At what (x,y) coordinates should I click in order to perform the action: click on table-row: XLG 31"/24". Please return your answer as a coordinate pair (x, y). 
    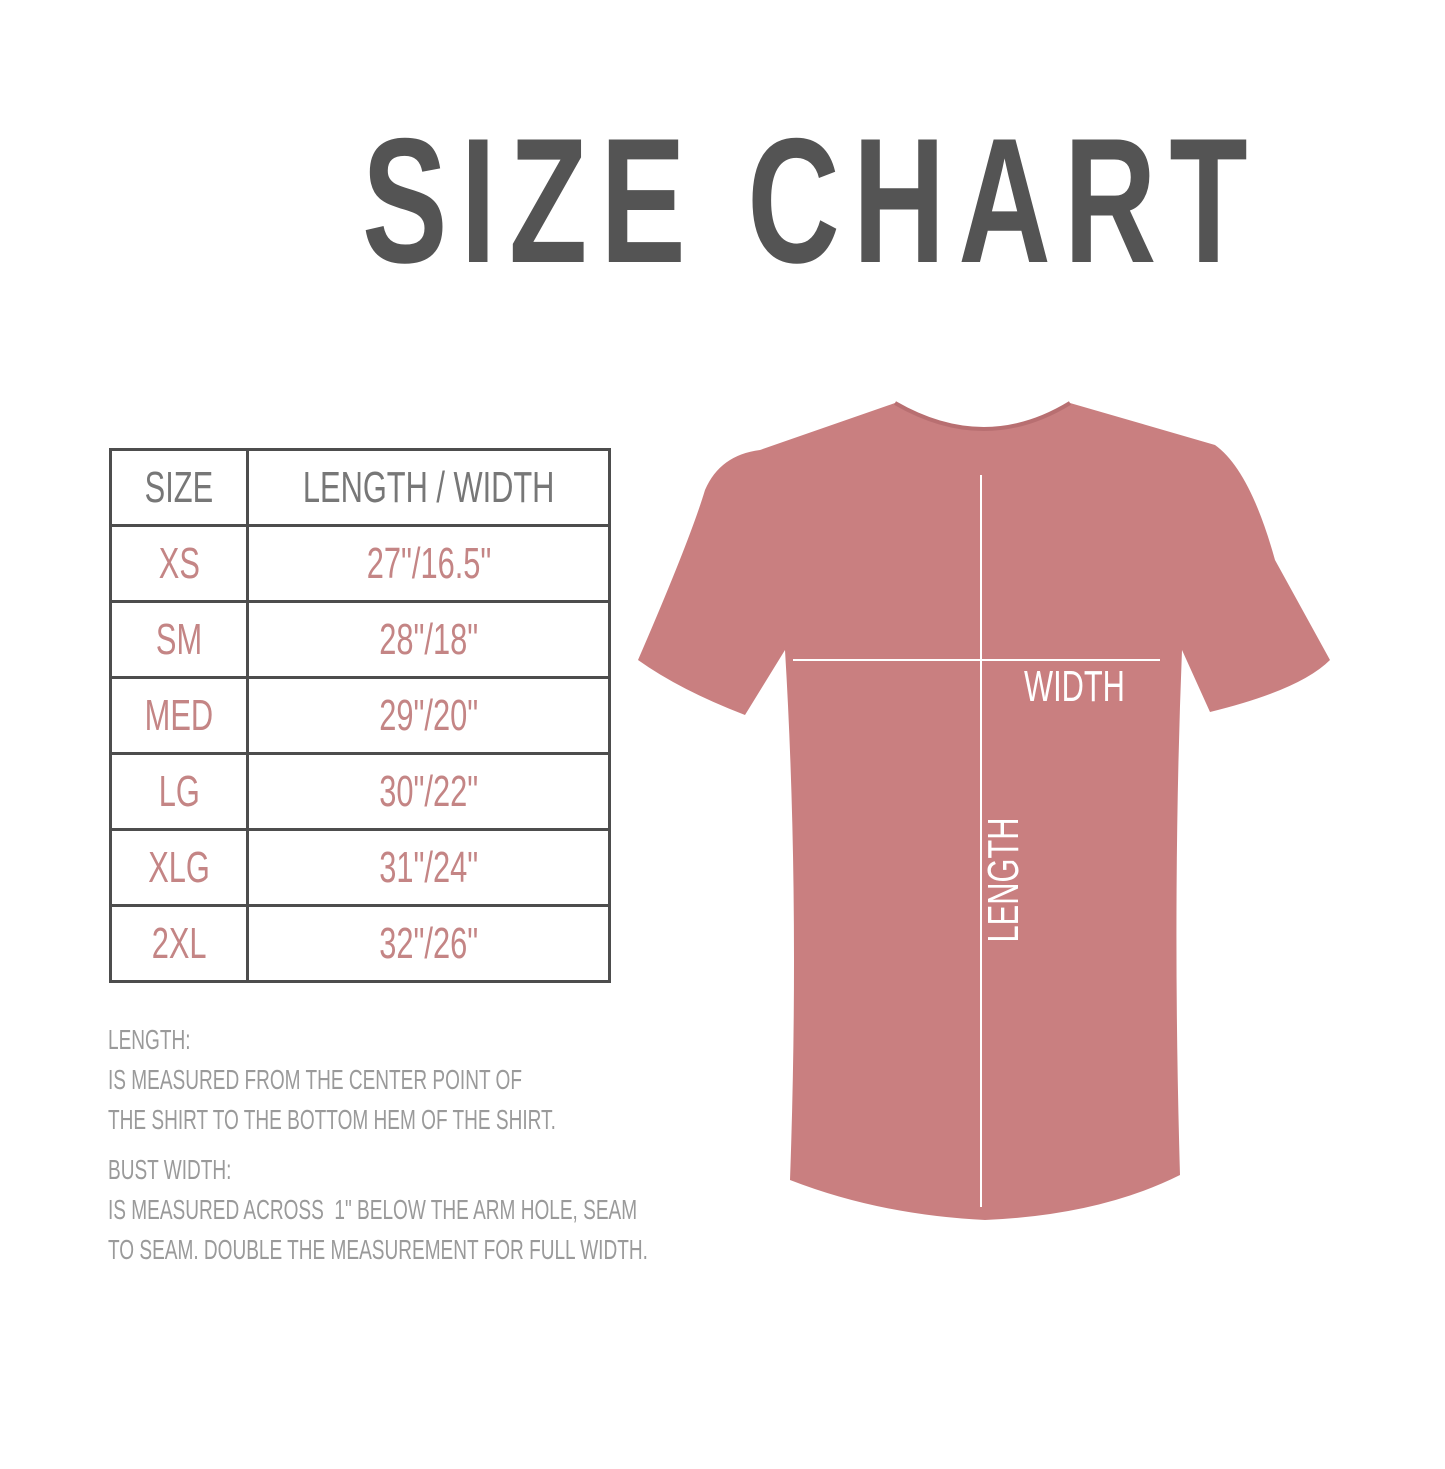
    Looking at the image, I should click on (360, 867).